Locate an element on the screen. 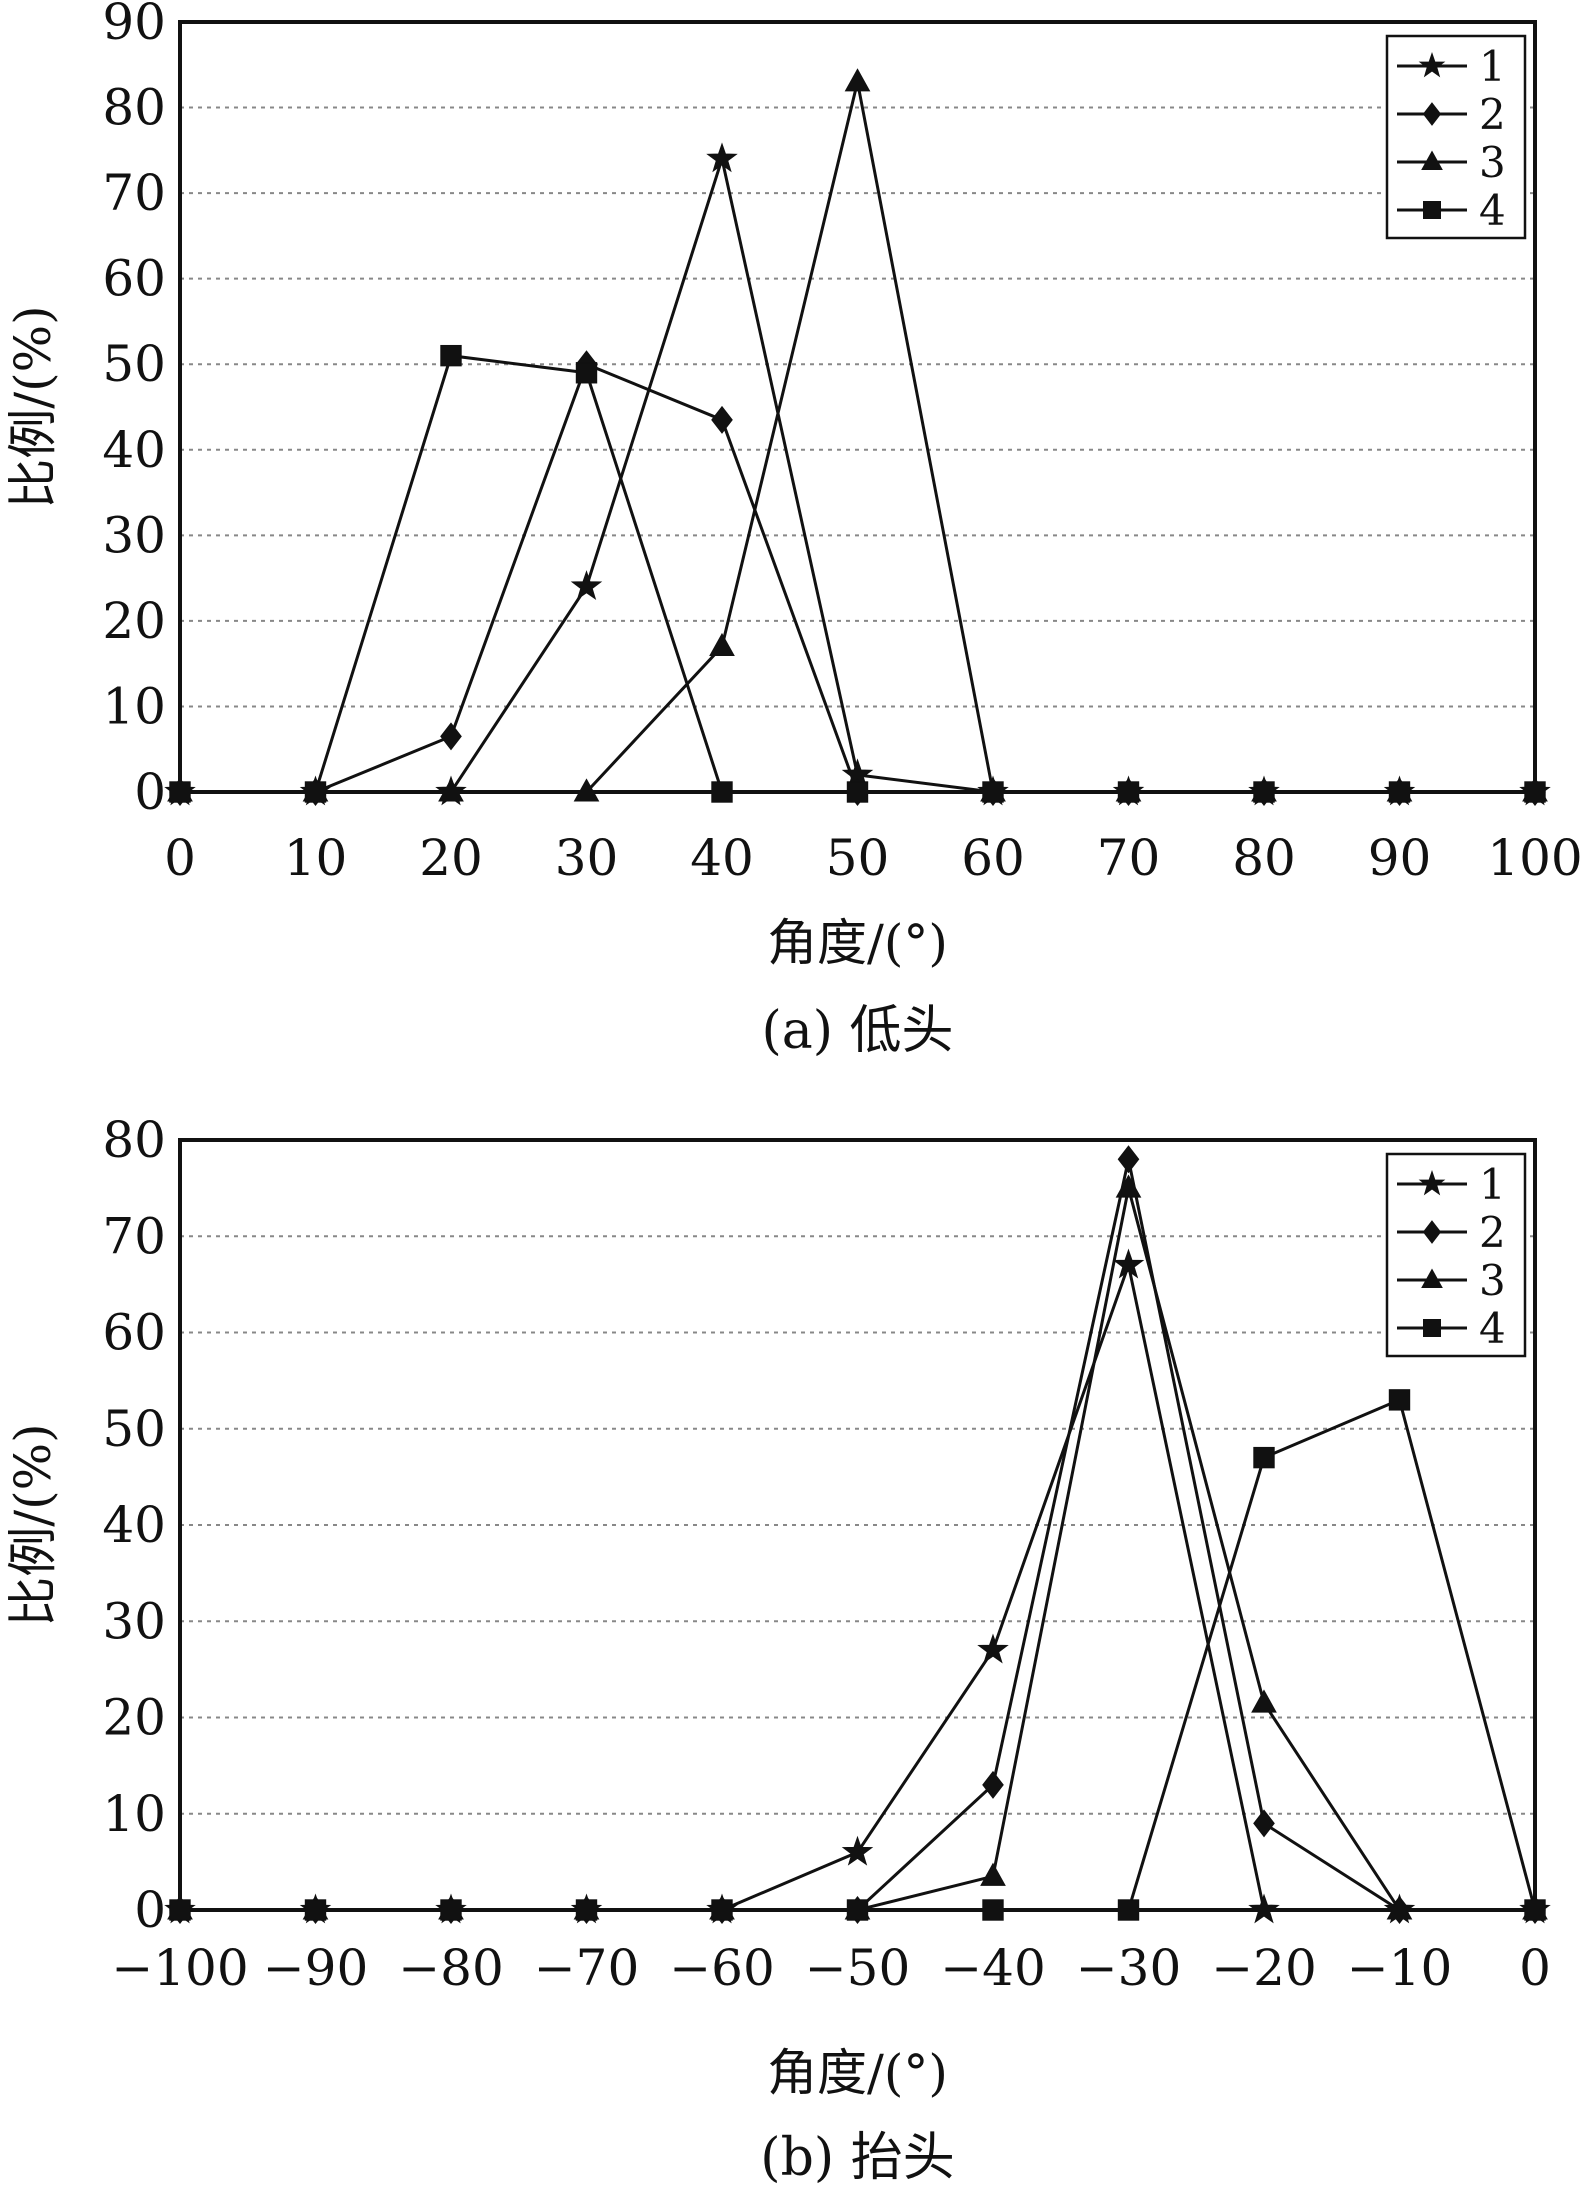 This screenshot has height=2197, width=1587. x-tick-label: −90 is located at coordinates (316, 1968).